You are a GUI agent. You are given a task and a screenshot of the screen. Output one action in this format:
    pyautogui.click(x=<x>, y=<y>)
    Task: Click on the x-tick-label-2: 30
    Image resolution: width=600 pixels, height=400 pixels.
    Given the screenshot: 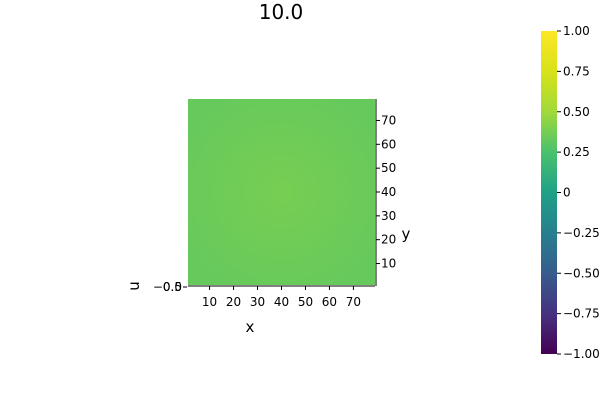 What is the action you would take?
    pyautogui.click(x=257, y=302)
    